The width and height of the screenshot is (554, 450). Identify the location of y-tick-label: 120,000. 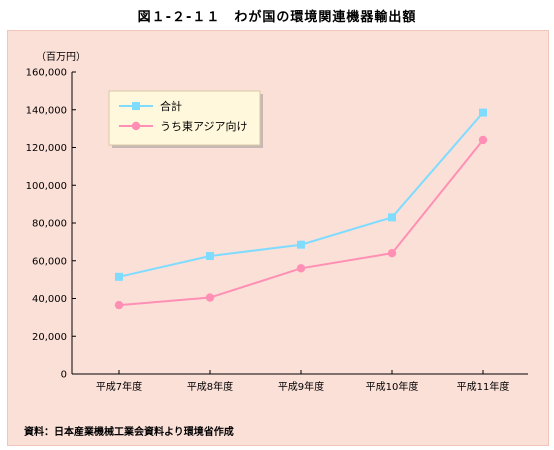
(46, 148).